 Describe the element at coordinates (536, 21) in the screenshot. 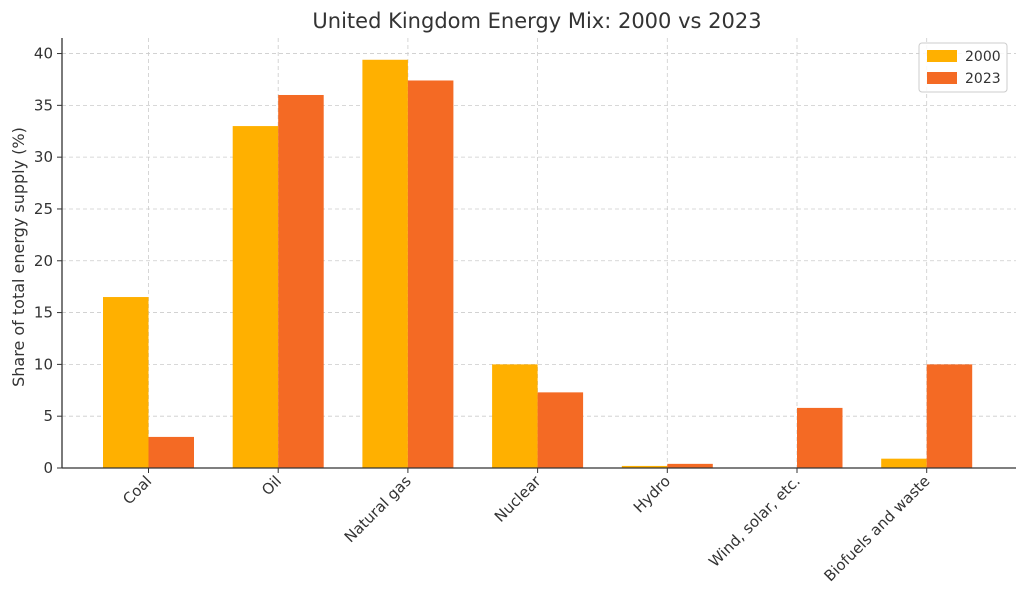

I see `chart-title: United Kingdom Energy Mix: 2000 vs 2023` at that location.